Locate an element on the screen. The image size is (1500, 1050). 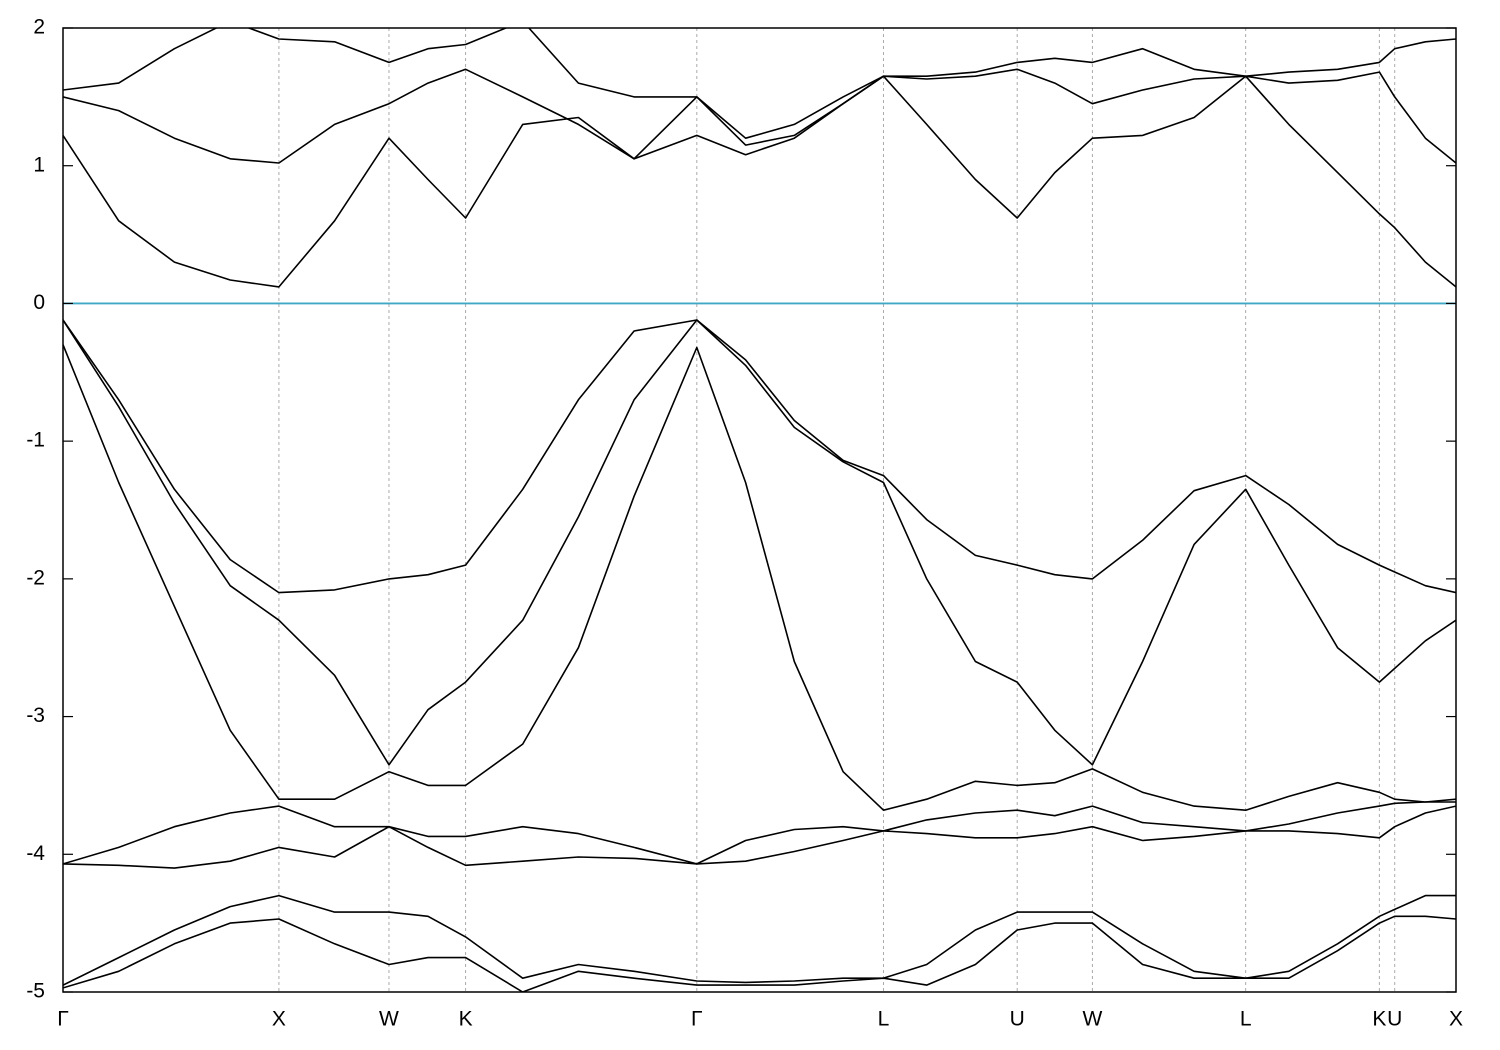
y-tick-label: 1 is located at coordinates (39, 164).